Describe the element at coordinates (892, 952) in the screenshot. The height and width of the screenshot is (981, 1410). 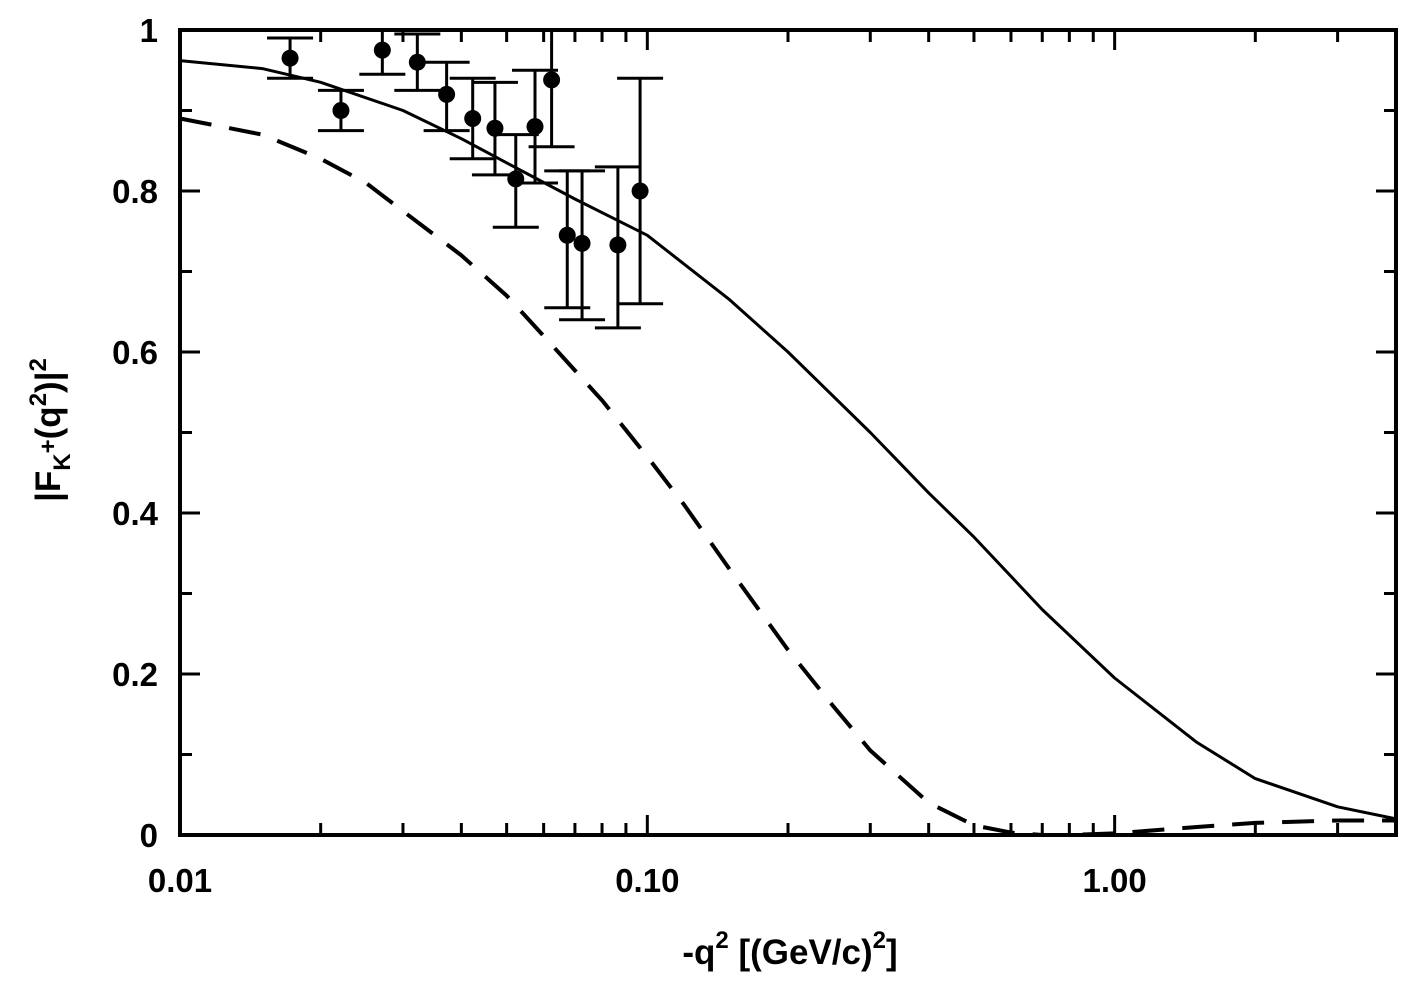
I see `x-axis-title-suffix: ]` at that location.